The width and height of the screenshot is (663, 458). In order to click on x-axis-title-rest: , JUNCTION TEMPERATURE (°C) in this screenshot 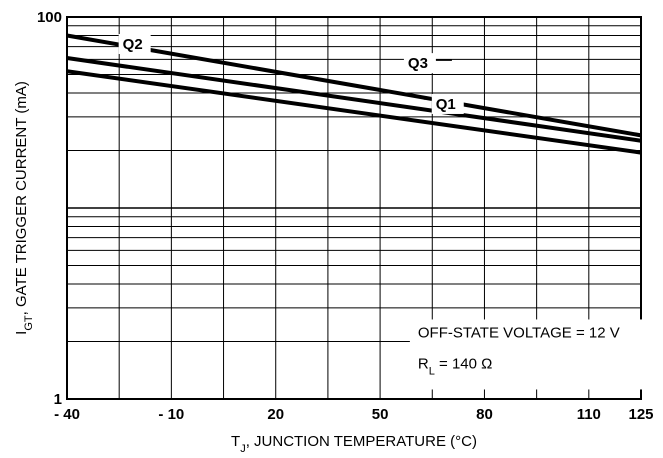, I will do `click(361, 441)`.